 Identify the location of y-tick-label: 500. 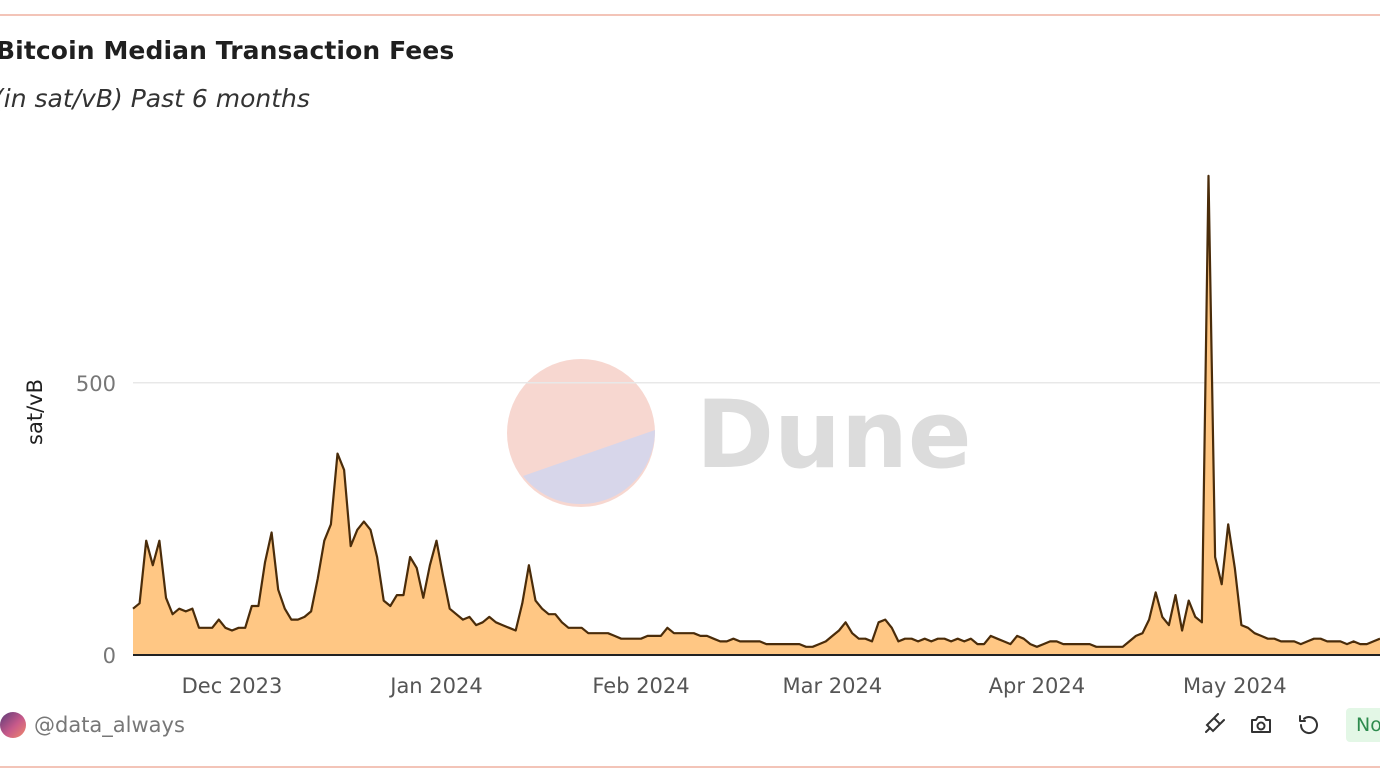
(96, 384).